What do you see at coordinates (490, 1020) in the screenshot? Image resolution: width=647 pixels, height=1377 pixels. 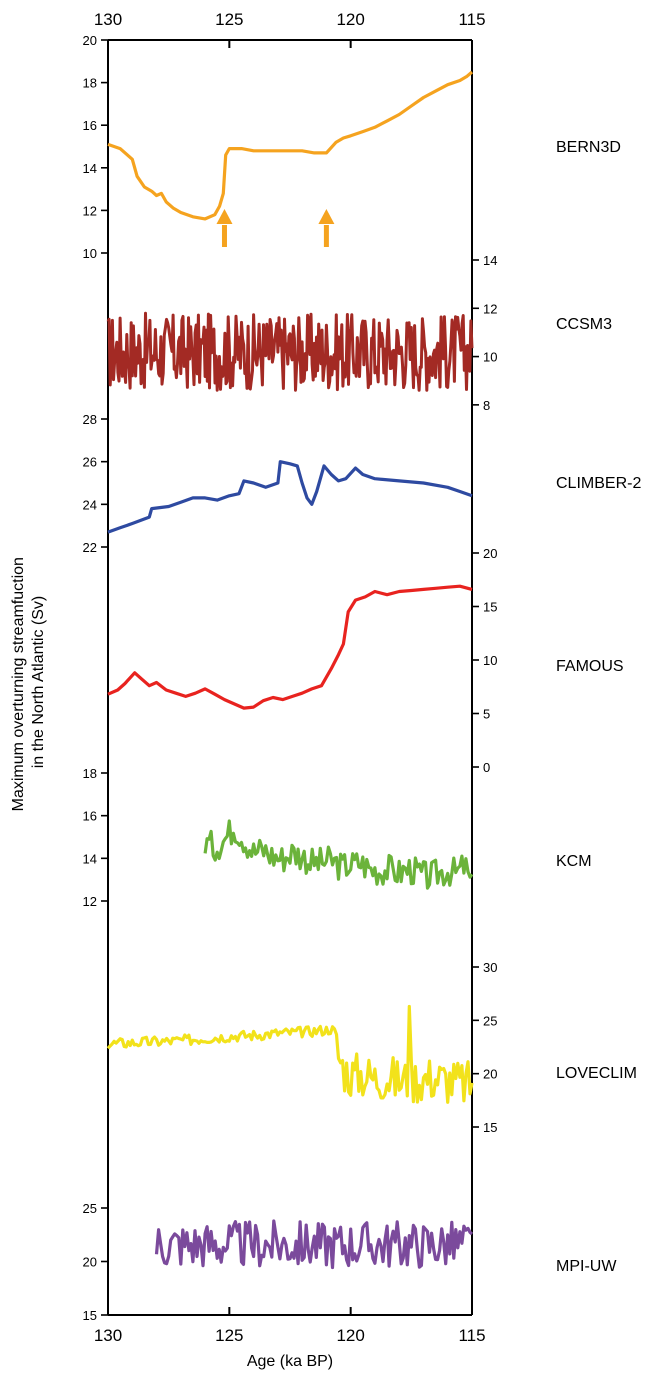 I see `loveclim-y-tick-label: 25` at bounding box center [490, 1020].